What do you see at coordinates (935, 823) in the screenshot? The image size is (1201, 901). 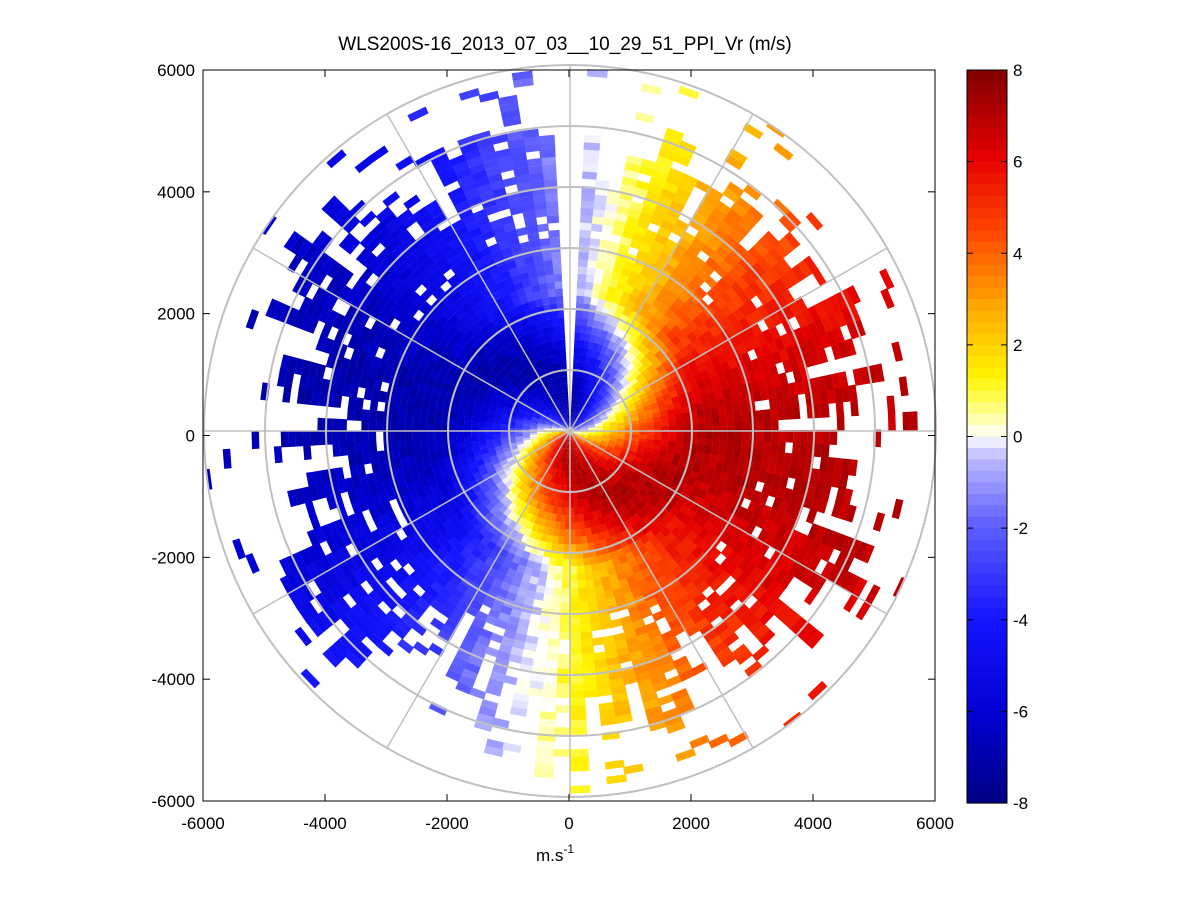 I see `x-tick-label: 6000` at bounding box center [935, 823].